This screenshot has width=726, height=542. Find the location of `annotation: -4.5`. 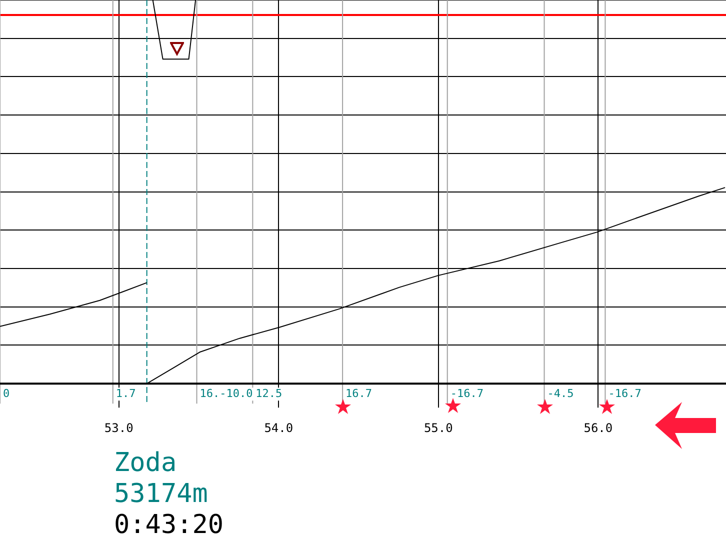

annotation: -4.5 is located at coordinates (560, 393).